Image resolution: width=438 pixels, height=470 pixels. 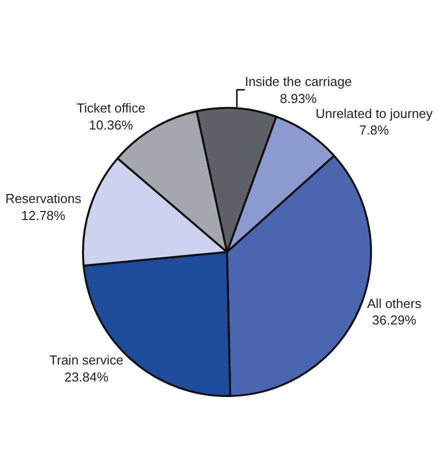 What do you see at coordinates (394, 303) in the screenshot?
I see `slice-label: All others` at bounding box center [394, 303].